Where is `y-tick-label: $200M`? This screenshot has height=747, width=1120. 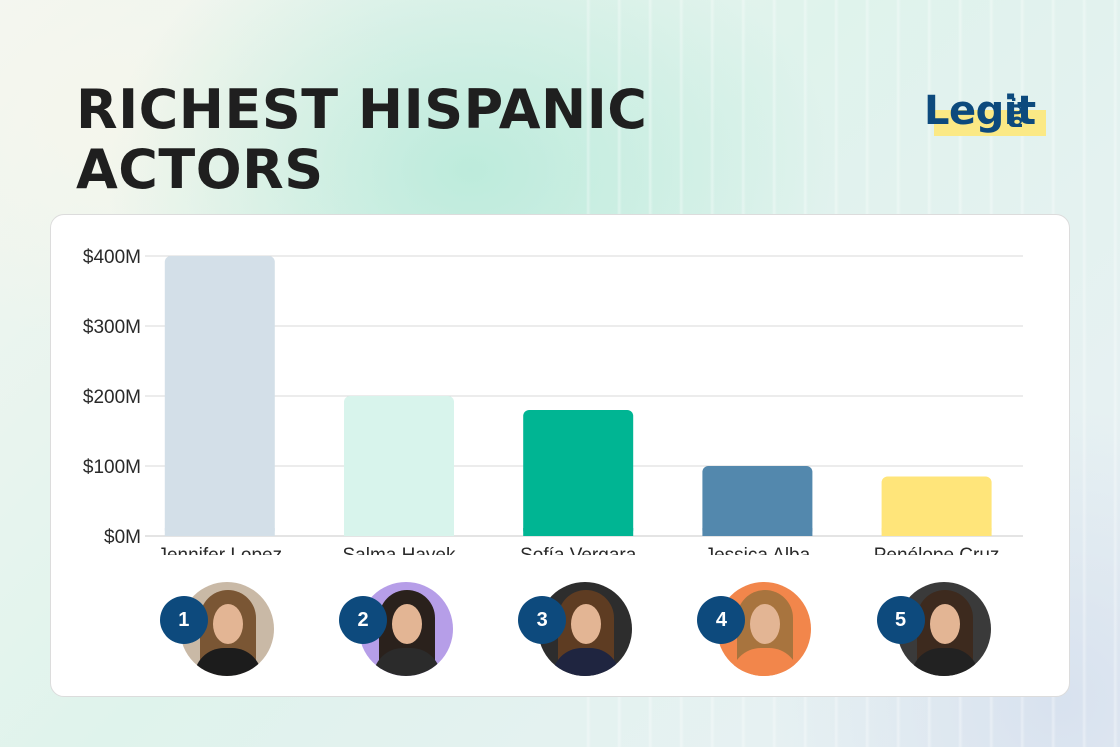
y-tick-label: $200M is located at coordinates (112, 397).